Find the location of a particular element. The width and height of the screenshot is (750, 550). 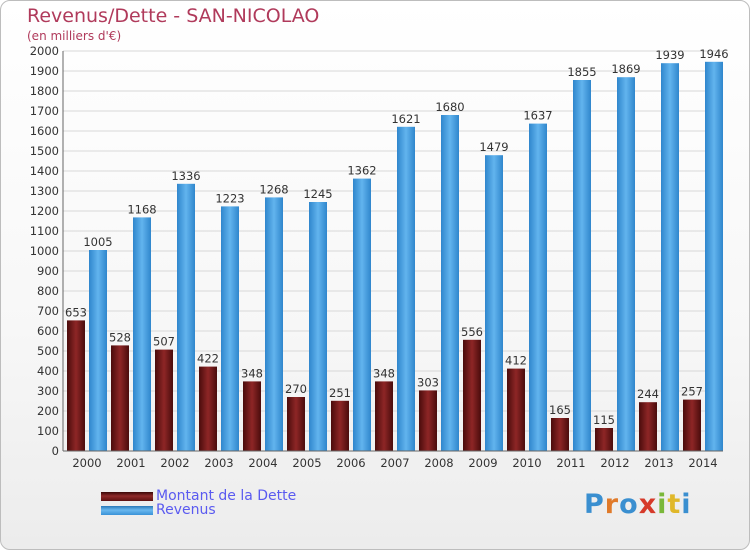

value-label-dette: 251 is located at coordinates (340, 393).